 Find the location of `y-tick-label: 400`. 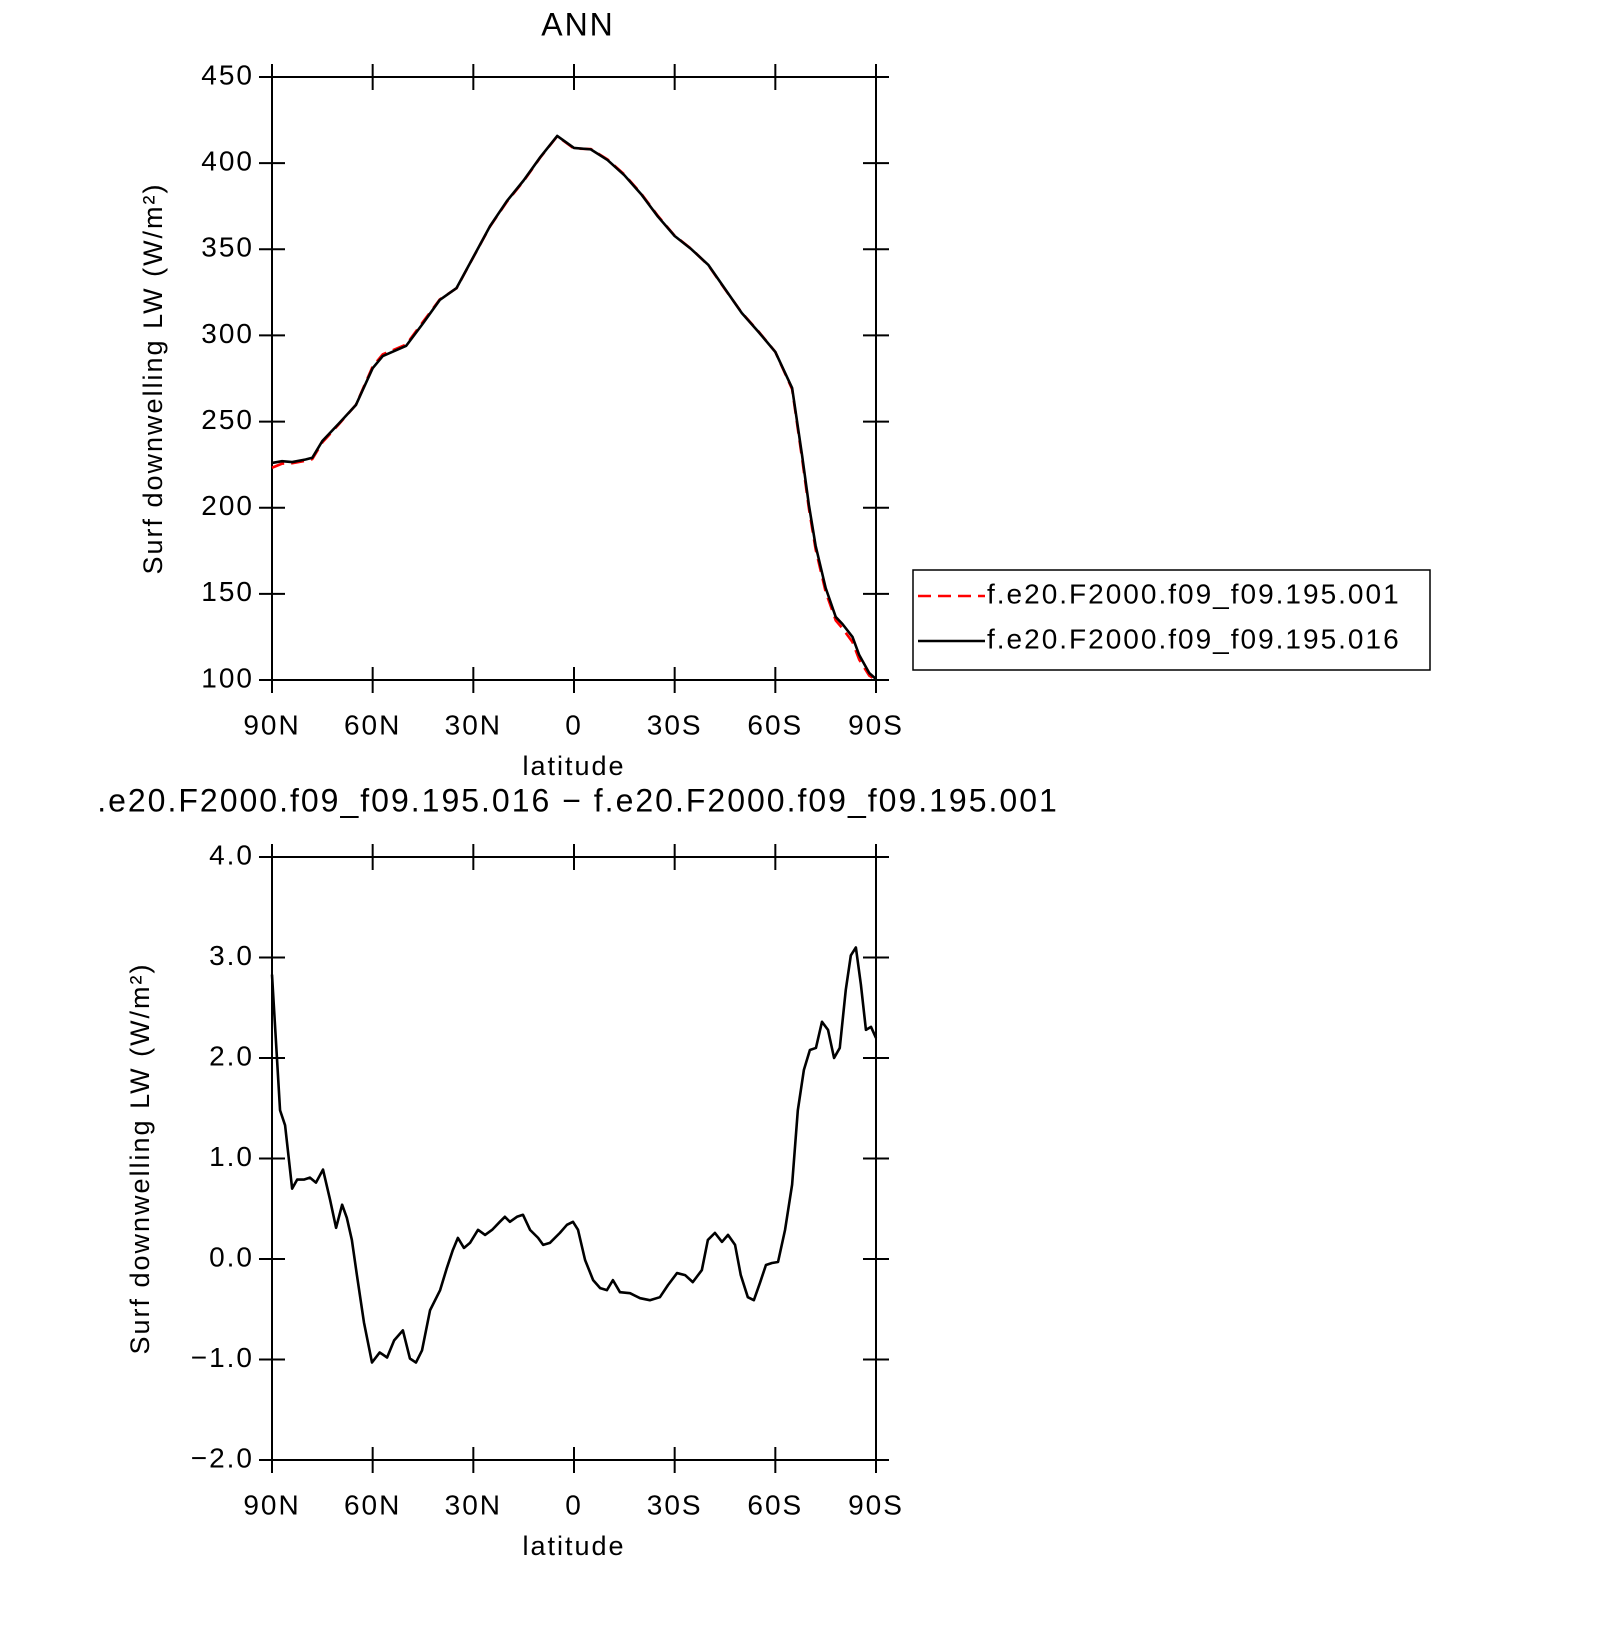

y-tick-label: 400 is located at coordinates (227, 161).